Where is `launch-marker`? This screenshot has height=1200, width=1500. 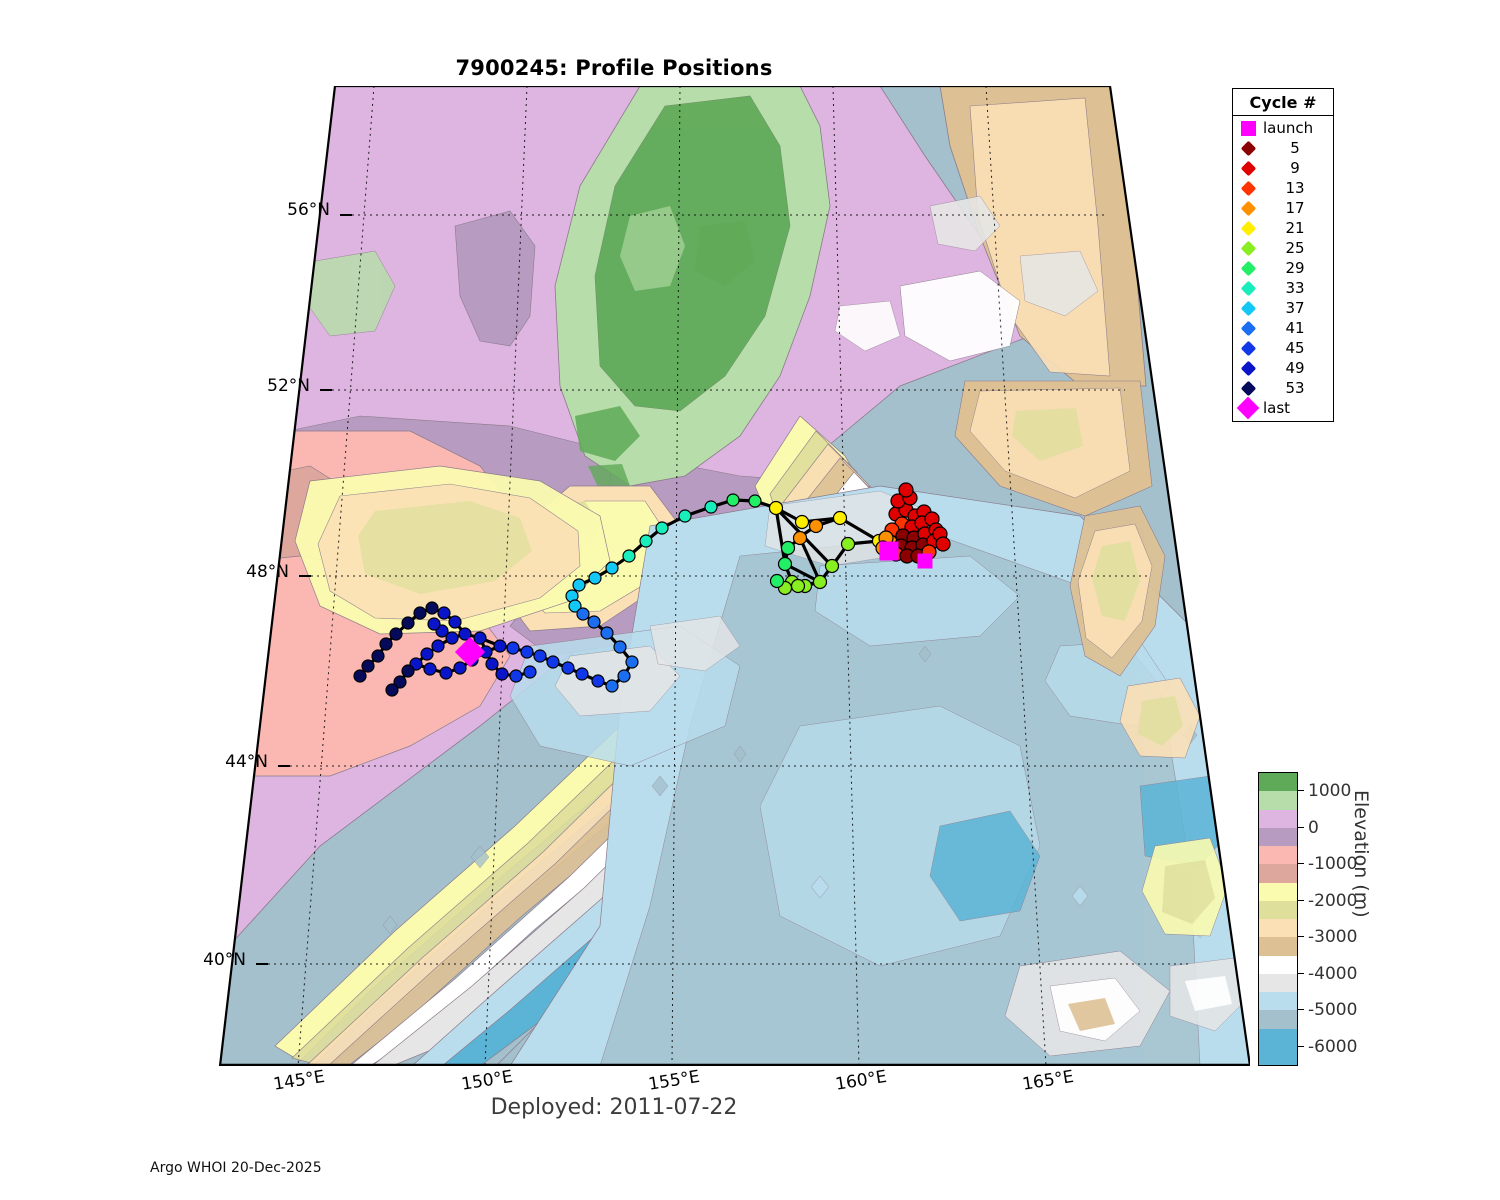
launch-marker is located at coordinates (889, 551).